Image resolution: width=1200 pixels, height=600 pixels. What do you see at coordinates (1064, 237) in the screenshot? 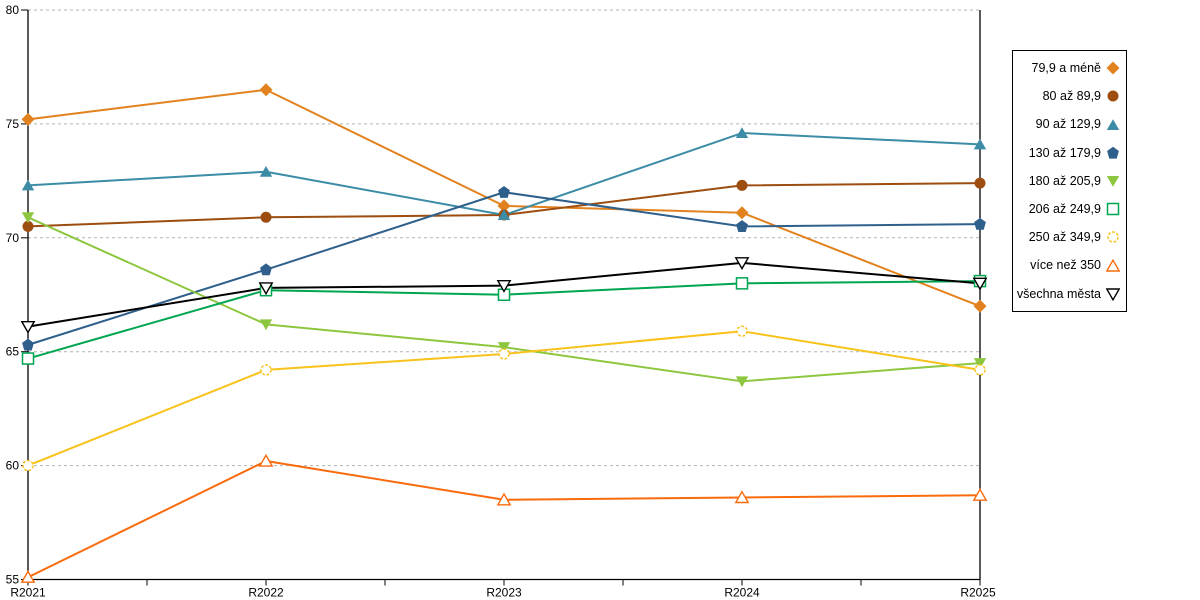
I see `legend-label: 250 až 349,9` at bounding box center [1064, 237].